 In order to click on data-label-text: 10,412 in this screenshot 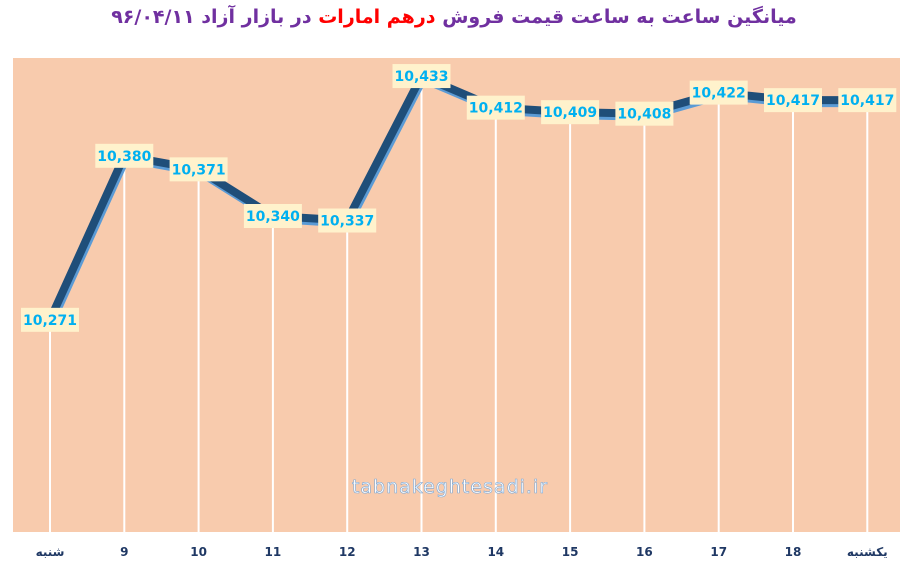, I will do `click(496, 109)`.